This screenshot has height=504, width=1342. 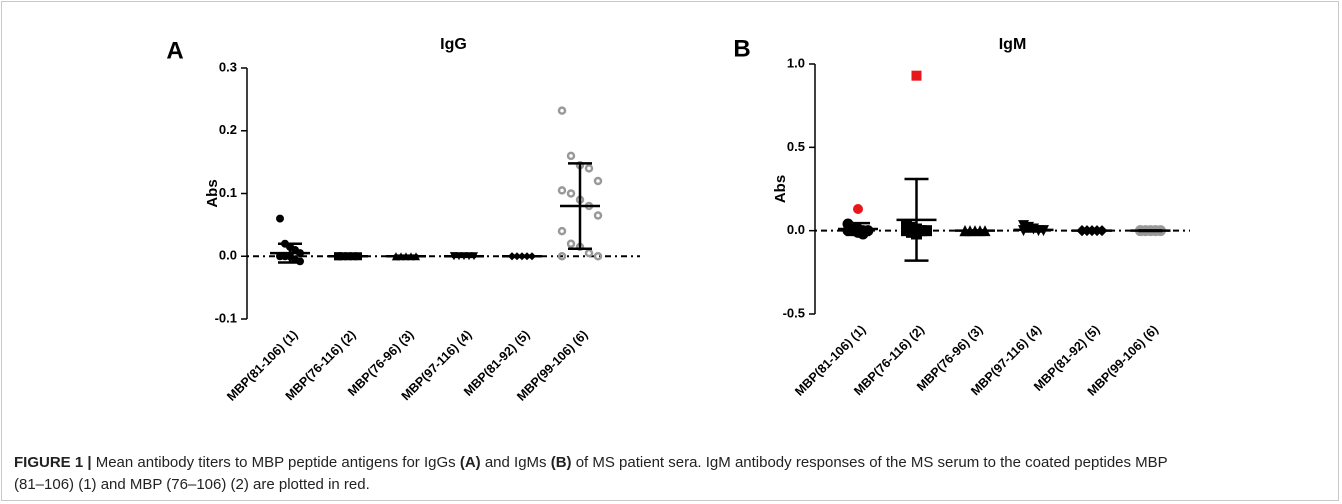 What do you see at coordinates (796, 62) in the screenshot?
I see `y-tick-label: 1.0` at bounding box center [796, 62].